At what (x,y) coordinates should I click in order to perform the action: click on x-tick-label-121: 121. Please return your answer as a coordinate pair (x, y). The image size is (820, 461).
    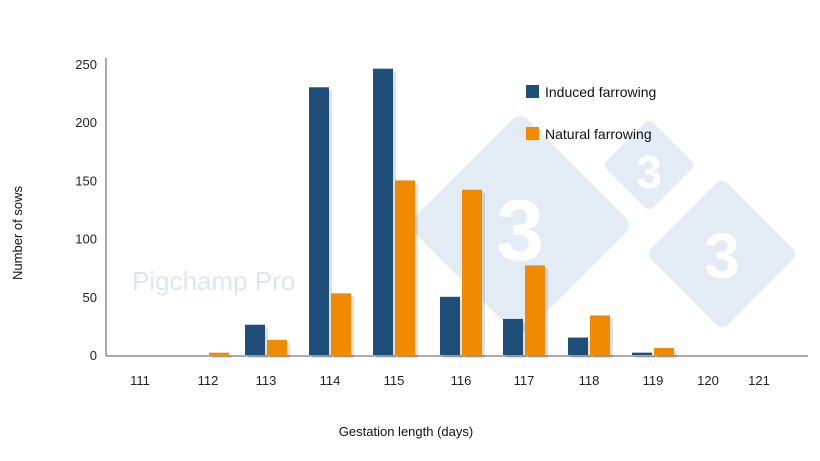
    Looking at the image, I should click on (759, 380).